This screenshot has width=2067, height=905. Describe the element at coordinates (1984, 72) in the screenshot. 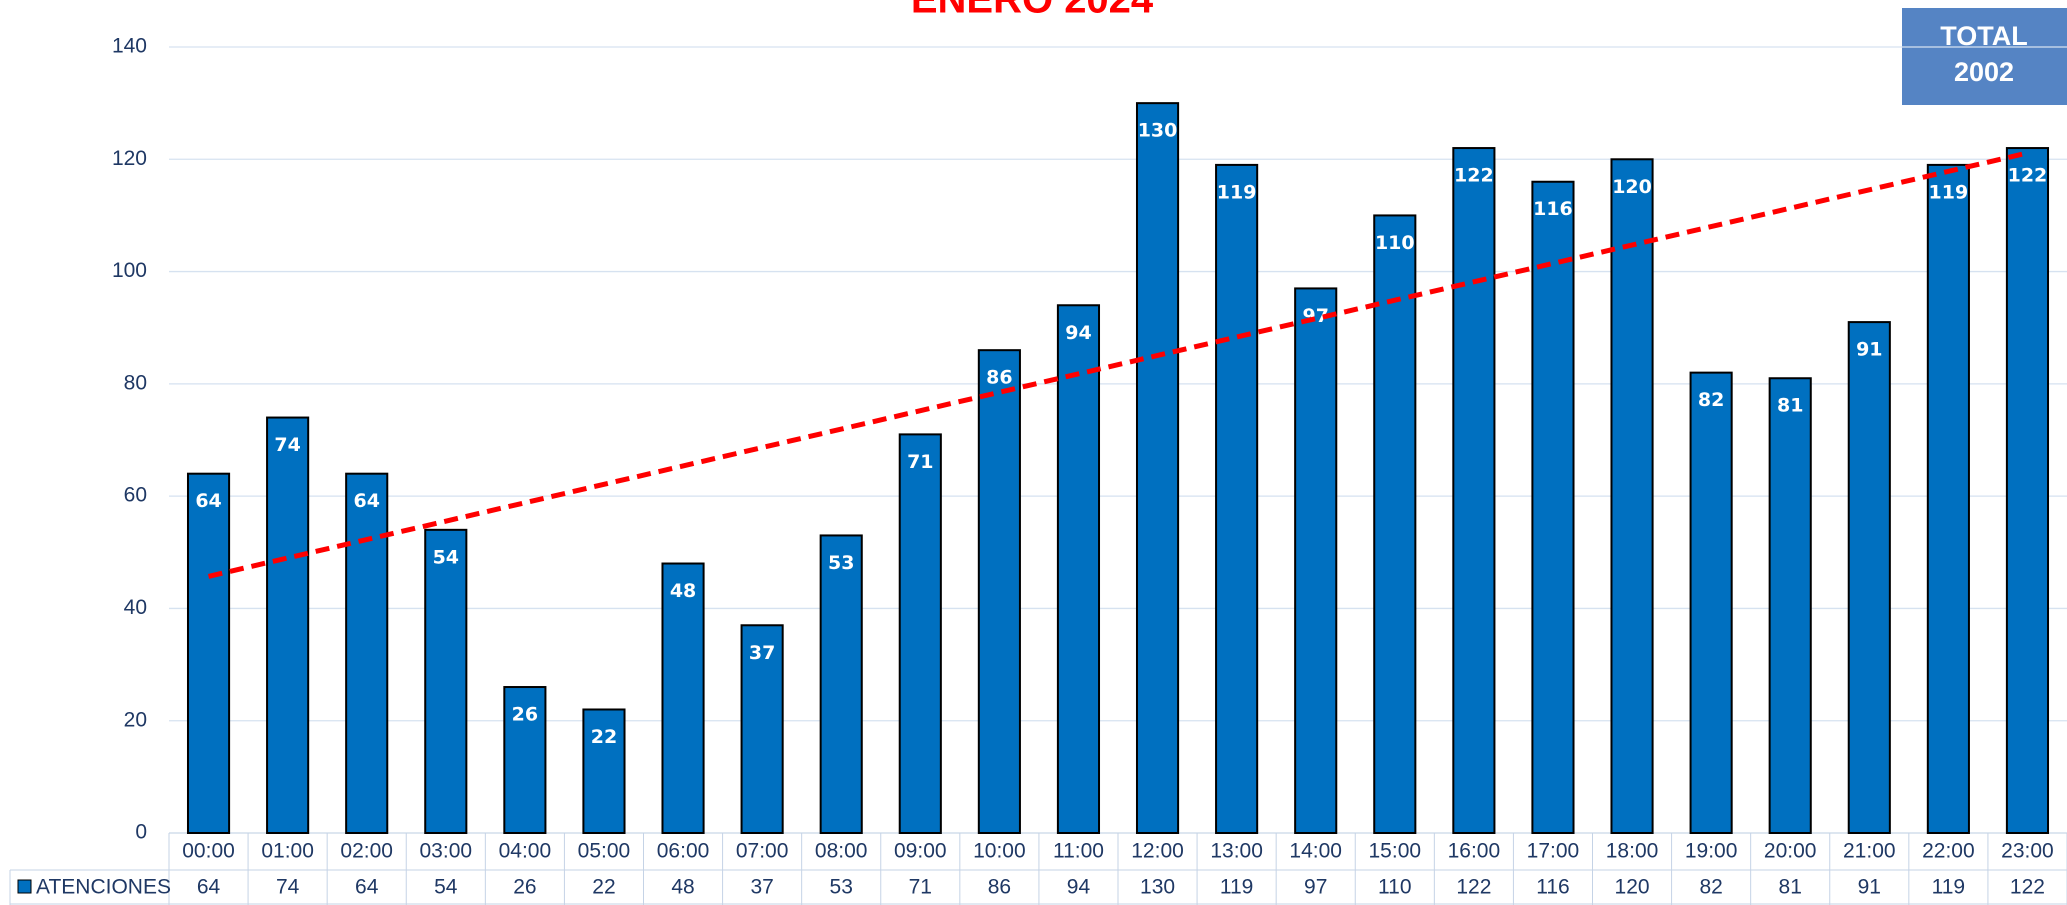

I see `total-value: 2002` at that location.